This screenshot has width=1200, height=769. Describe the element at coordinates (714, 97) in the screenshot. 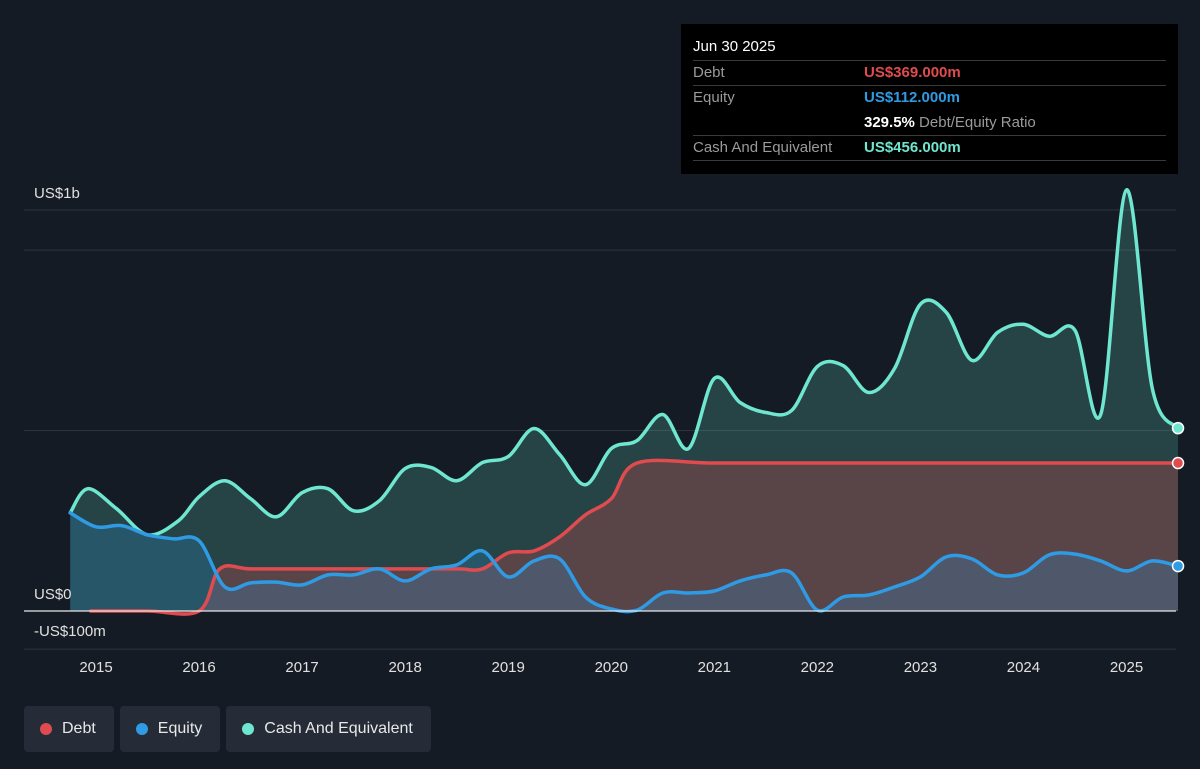

I see `tooltip-equity-label: Equity` at that location.